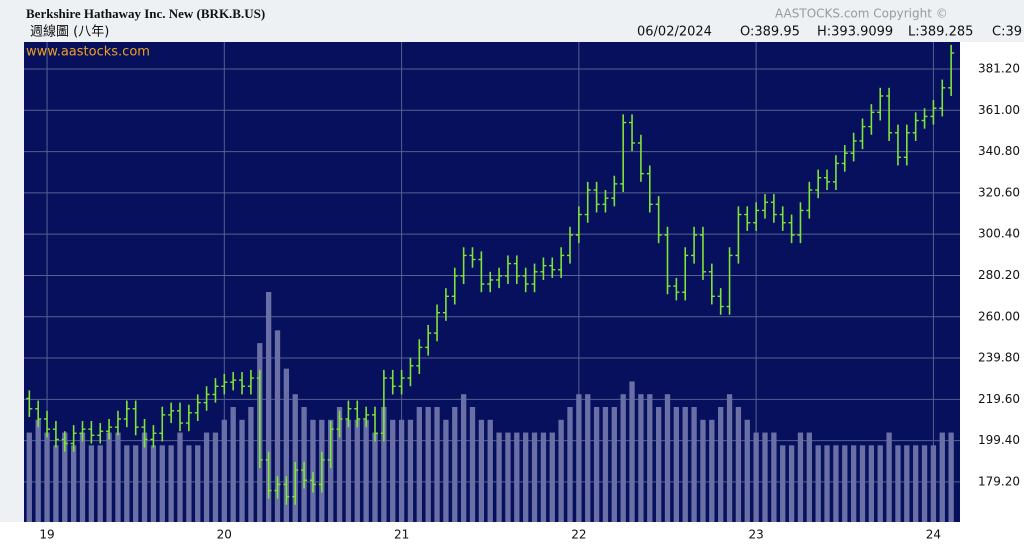 This screenshot has width=1024, height=546. Describe the element at coordinates (999, 68) in the screenshot. I see `y-tick-label: 381.20` at that location.